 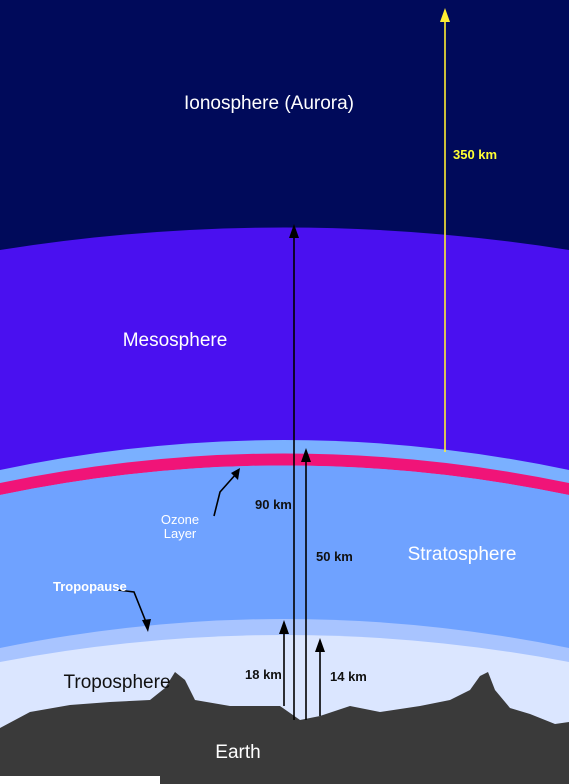 What do you see at coordinates (134, 610) in the screenshot?
I see `tropopause-pointer-arrow` at bounding box center [134, 610].